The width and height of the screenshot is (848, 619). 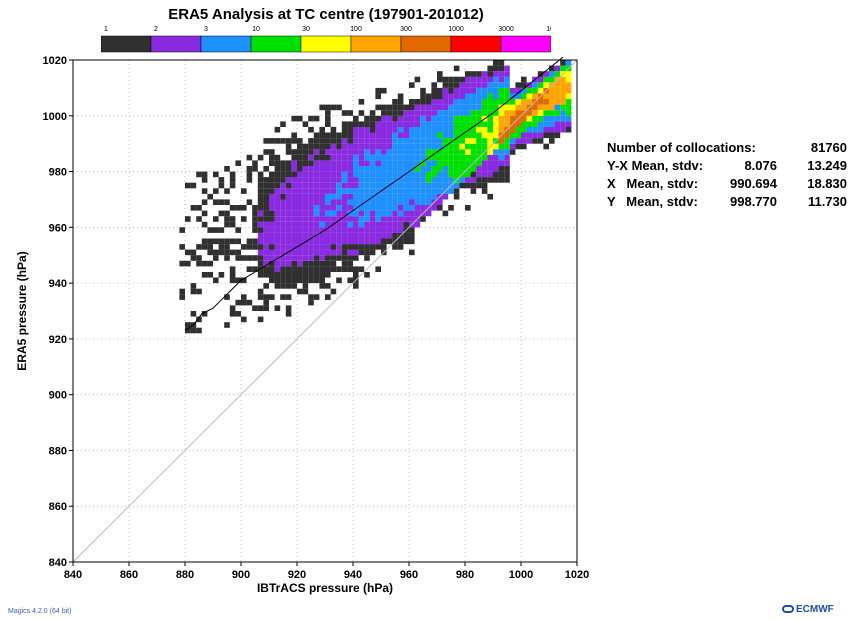 What do you see at coordinates (827, 183) in the screenshot?
I see `stat-stdv: 18.830` at bounding box center [827, 183].